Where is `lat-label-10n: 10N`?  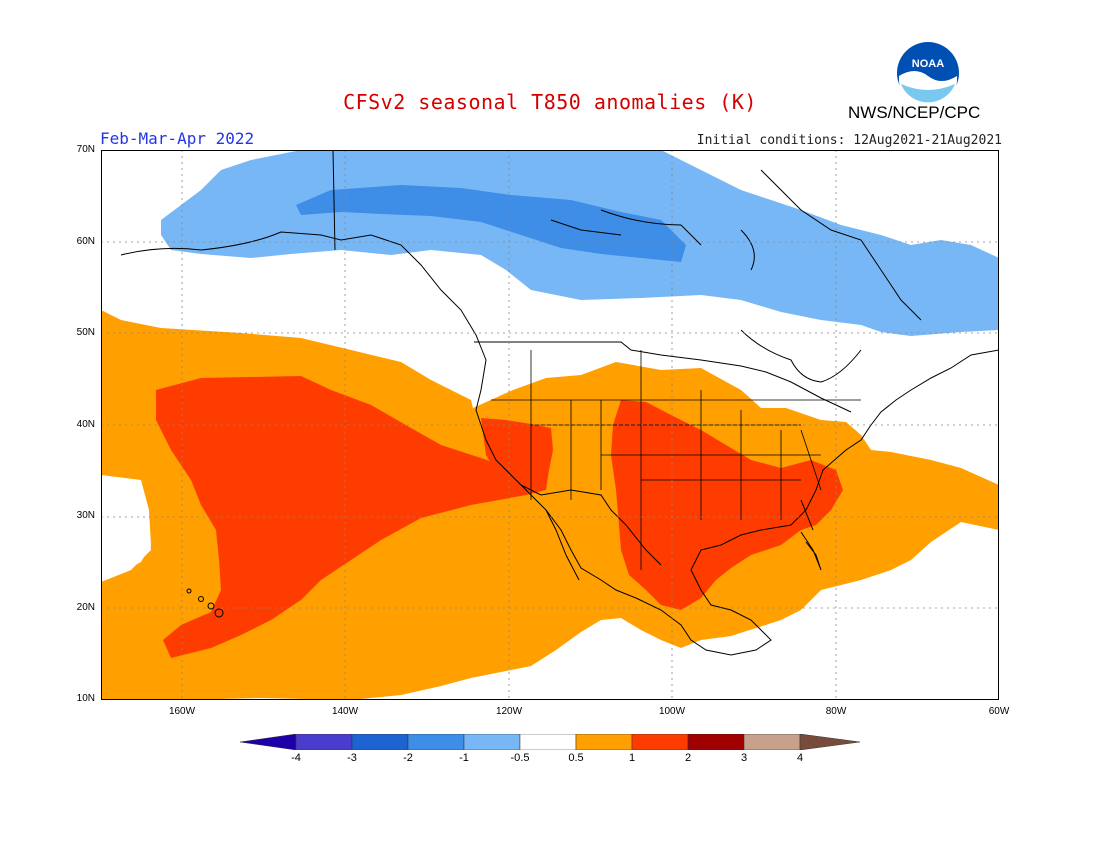
lat-label-10n: 10N is located at coordinates (85, 698).